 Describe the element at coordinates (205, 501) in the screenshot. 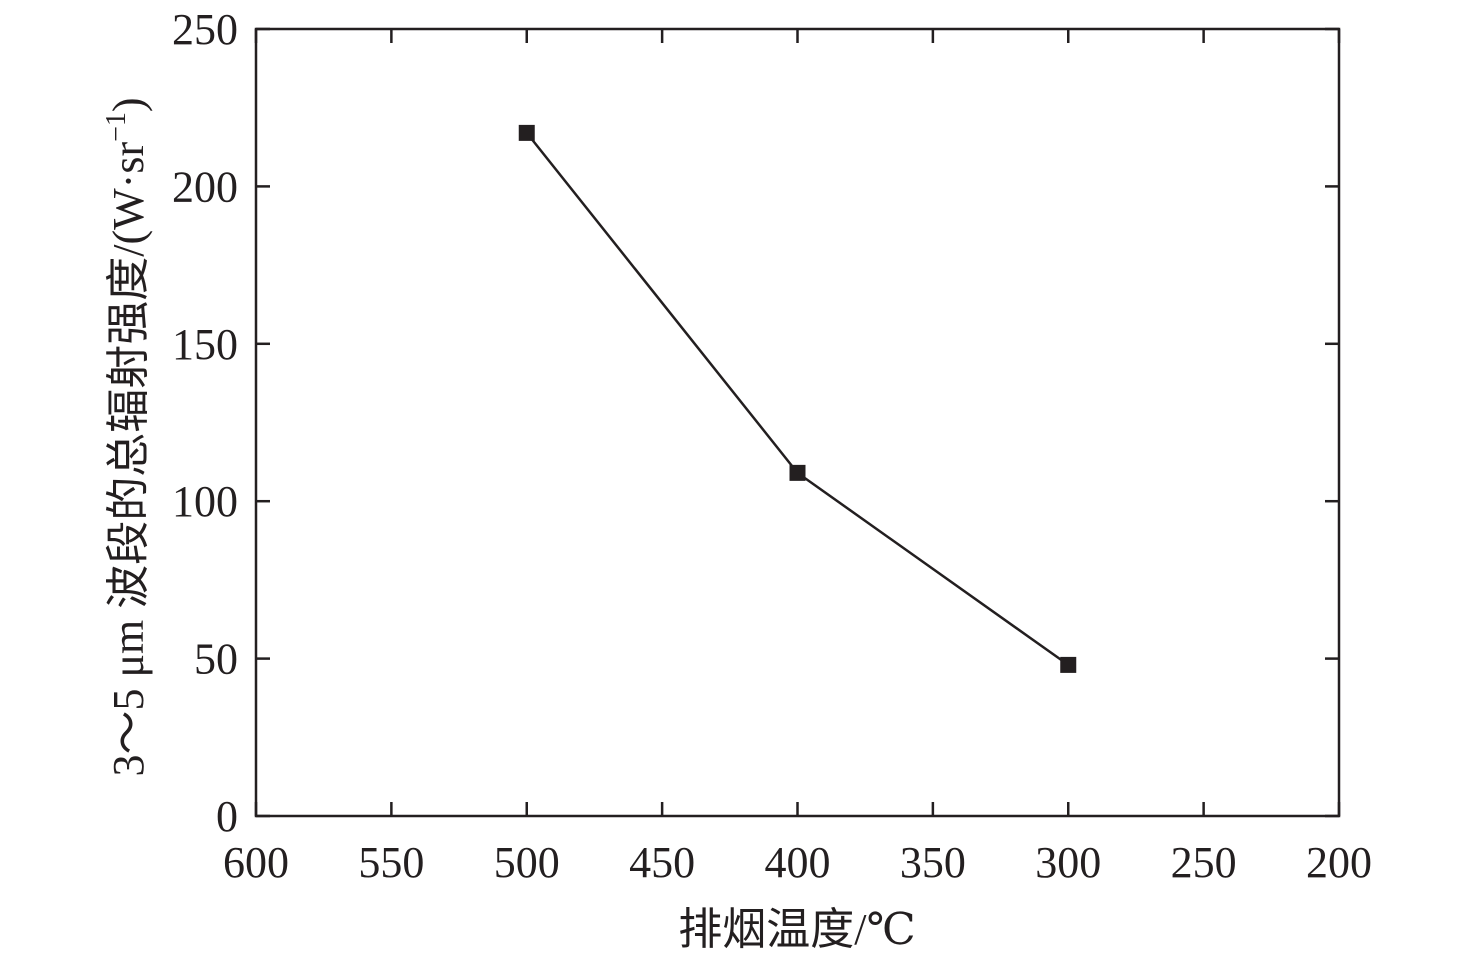

I see `y-tick-label: 100` at that location.